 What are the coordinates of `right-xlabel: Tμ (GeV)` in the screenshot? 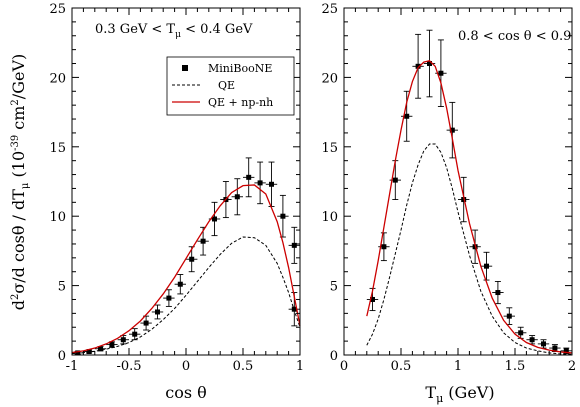 It's located at (459, 394).